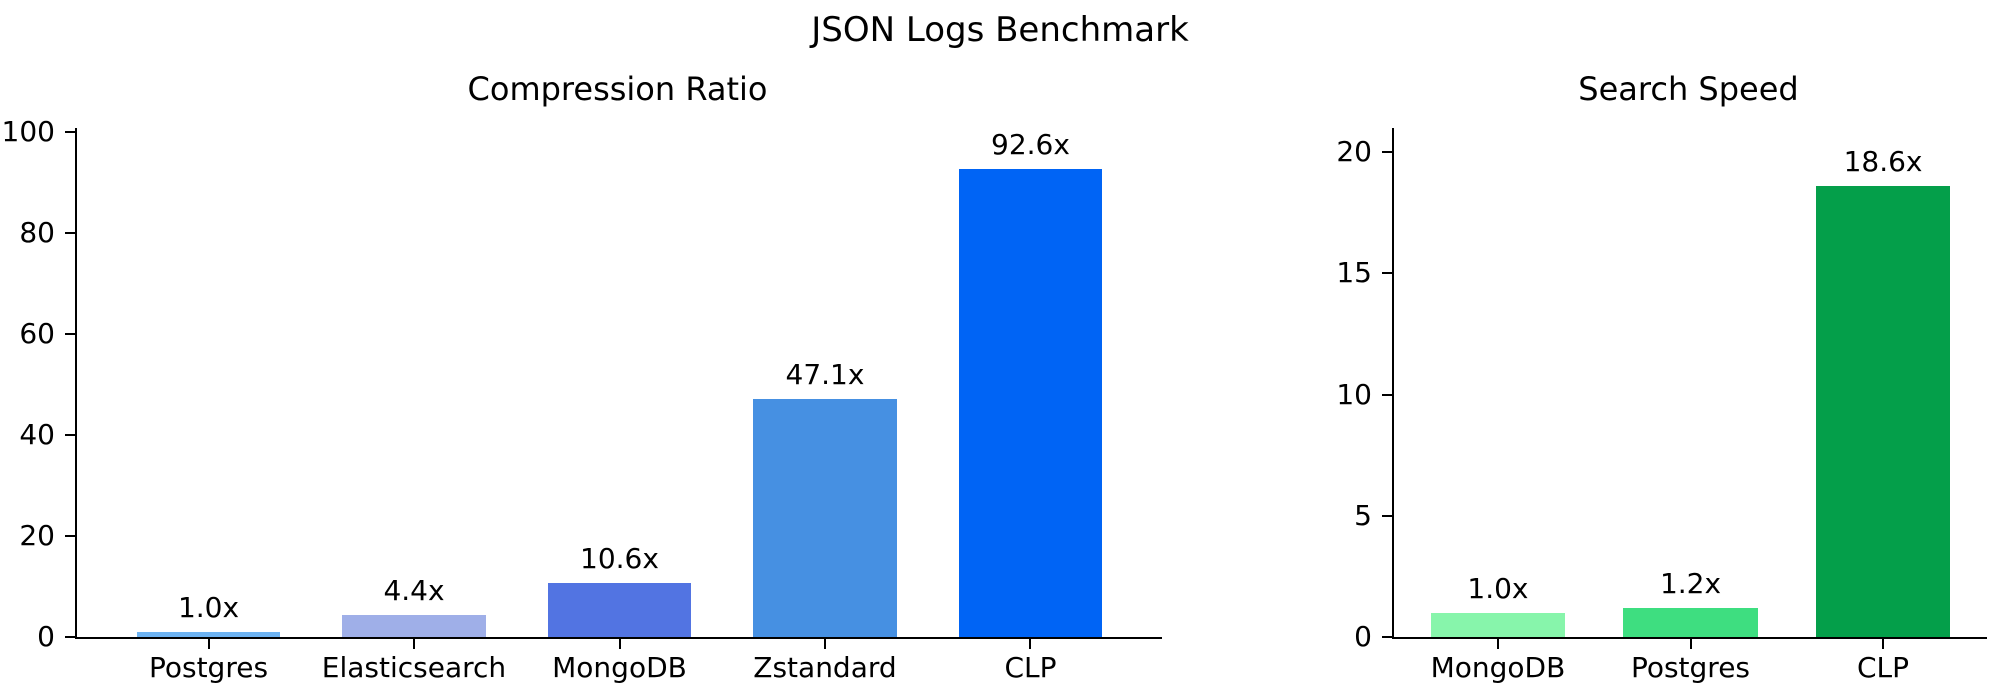  Describe the element at coordinates (1030, 144) in the screenshot. I see `bar-value-label: 92.6x` at that location.